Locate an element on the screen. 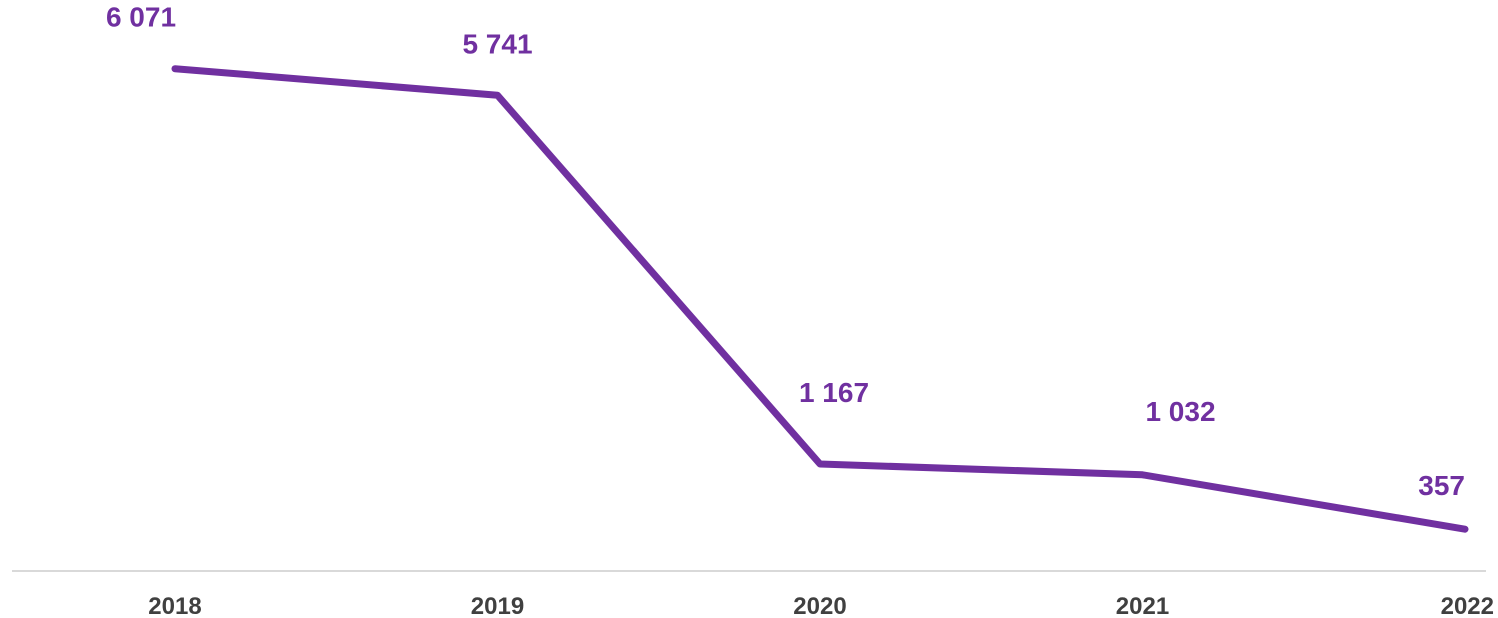 This screenshot has height=618, width=1498. x-tick-label-2019: 2019 is located at coordinates (497, 605).